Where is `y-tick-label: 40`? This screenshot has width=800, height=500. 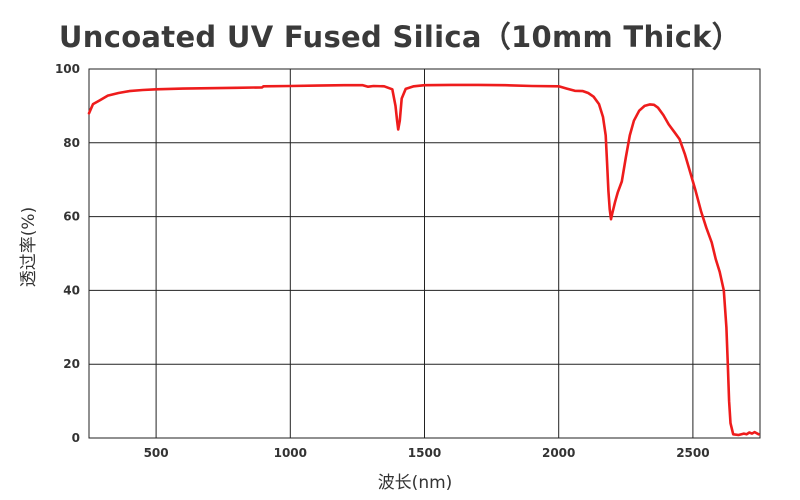 y-tick-label: 40 is located at coordinates (71, 290).